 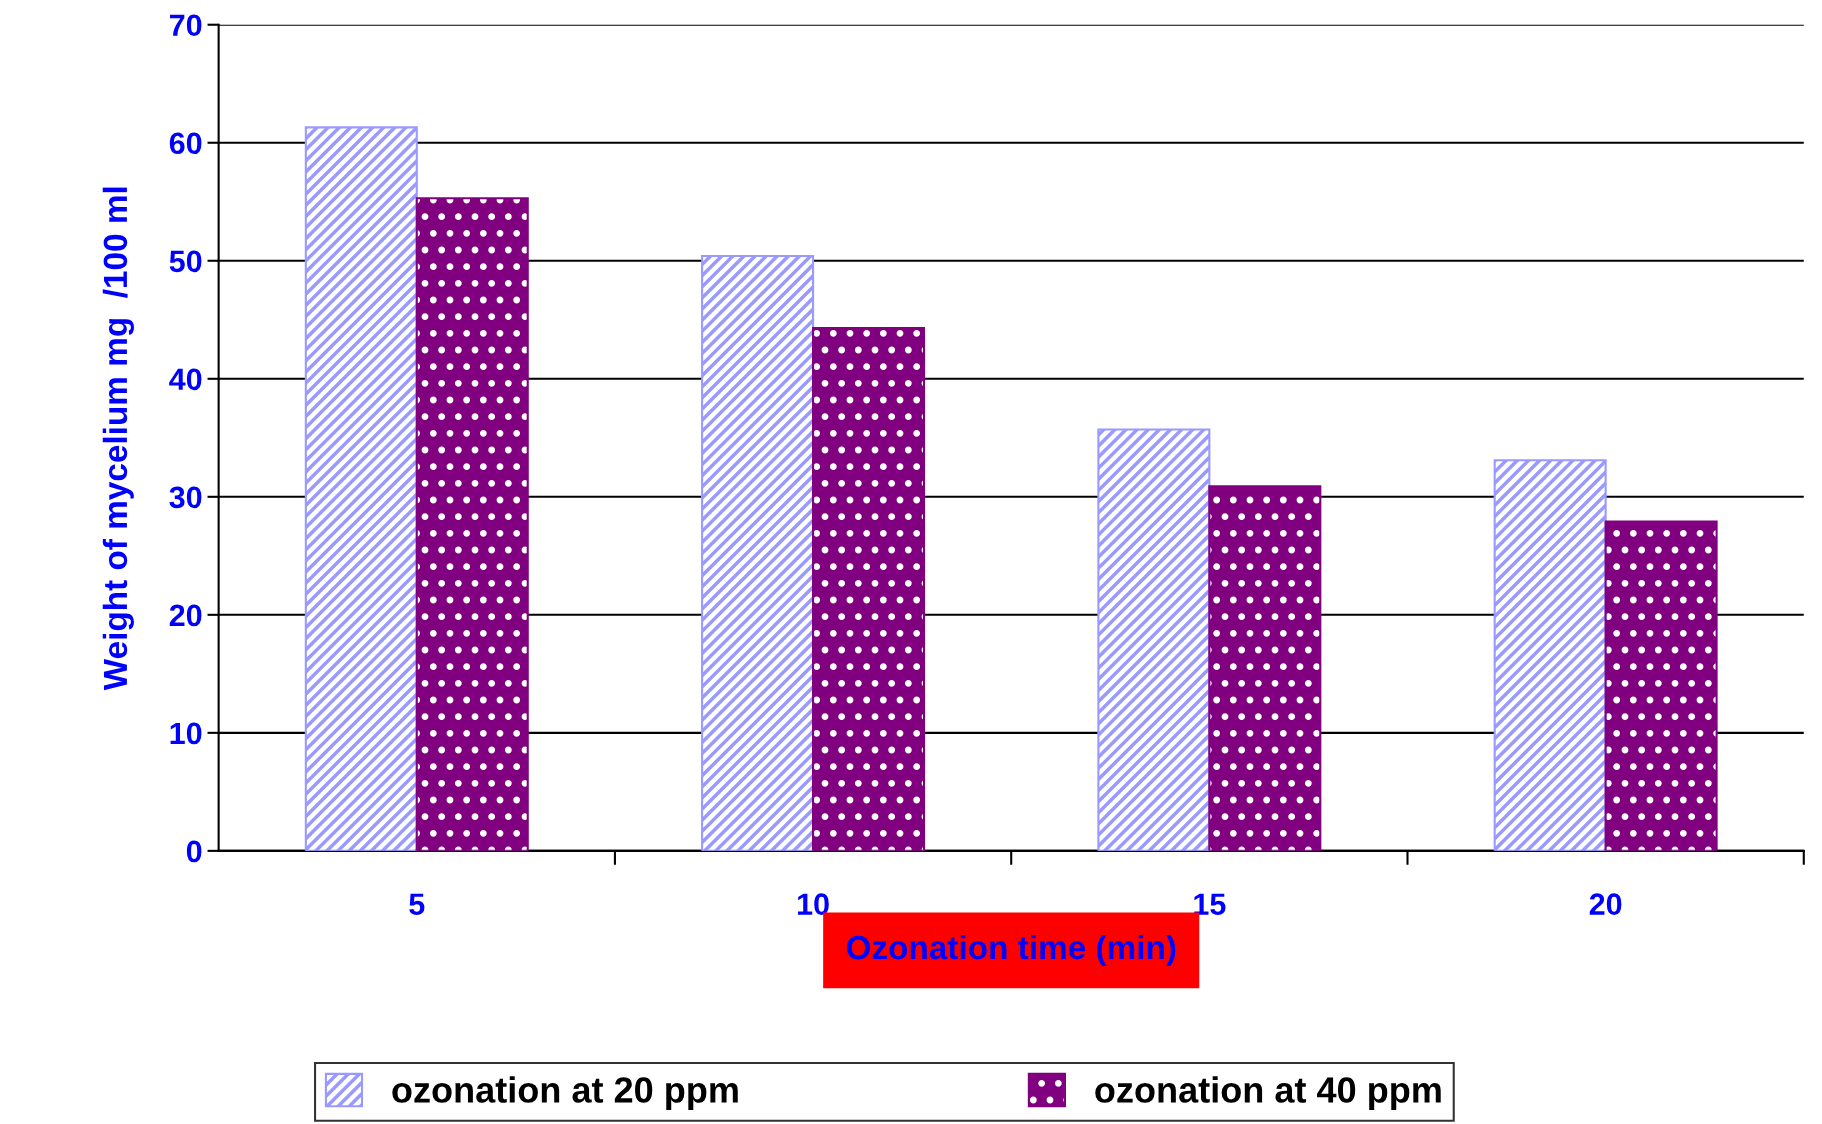 I want to click on y-axis-title: Weight of mycelium mg /100 ml, so click(x=118, y=439).